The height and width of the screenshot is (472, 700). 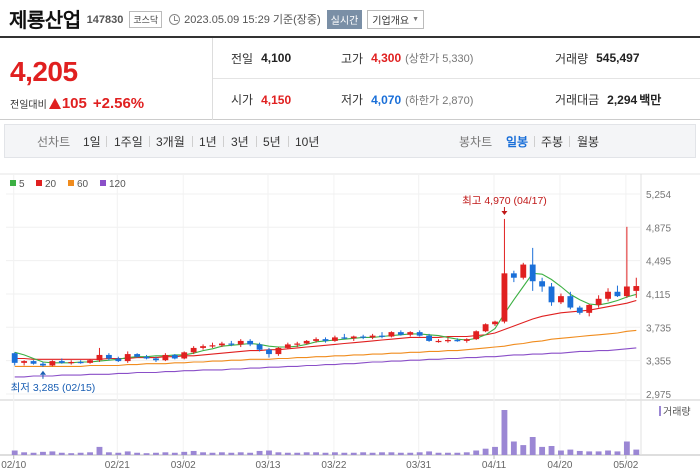 What do you see at coordinates (344, 19) in the screenshot?
I see `realtime-button: 실시간` at bounding box center [344, 19].